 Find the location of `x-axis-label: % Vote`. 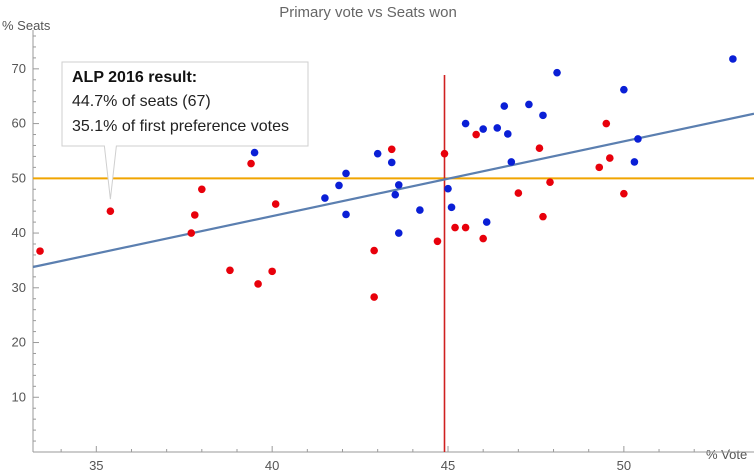

x-axis-label: % Vote is located at coordinates (726, 454).